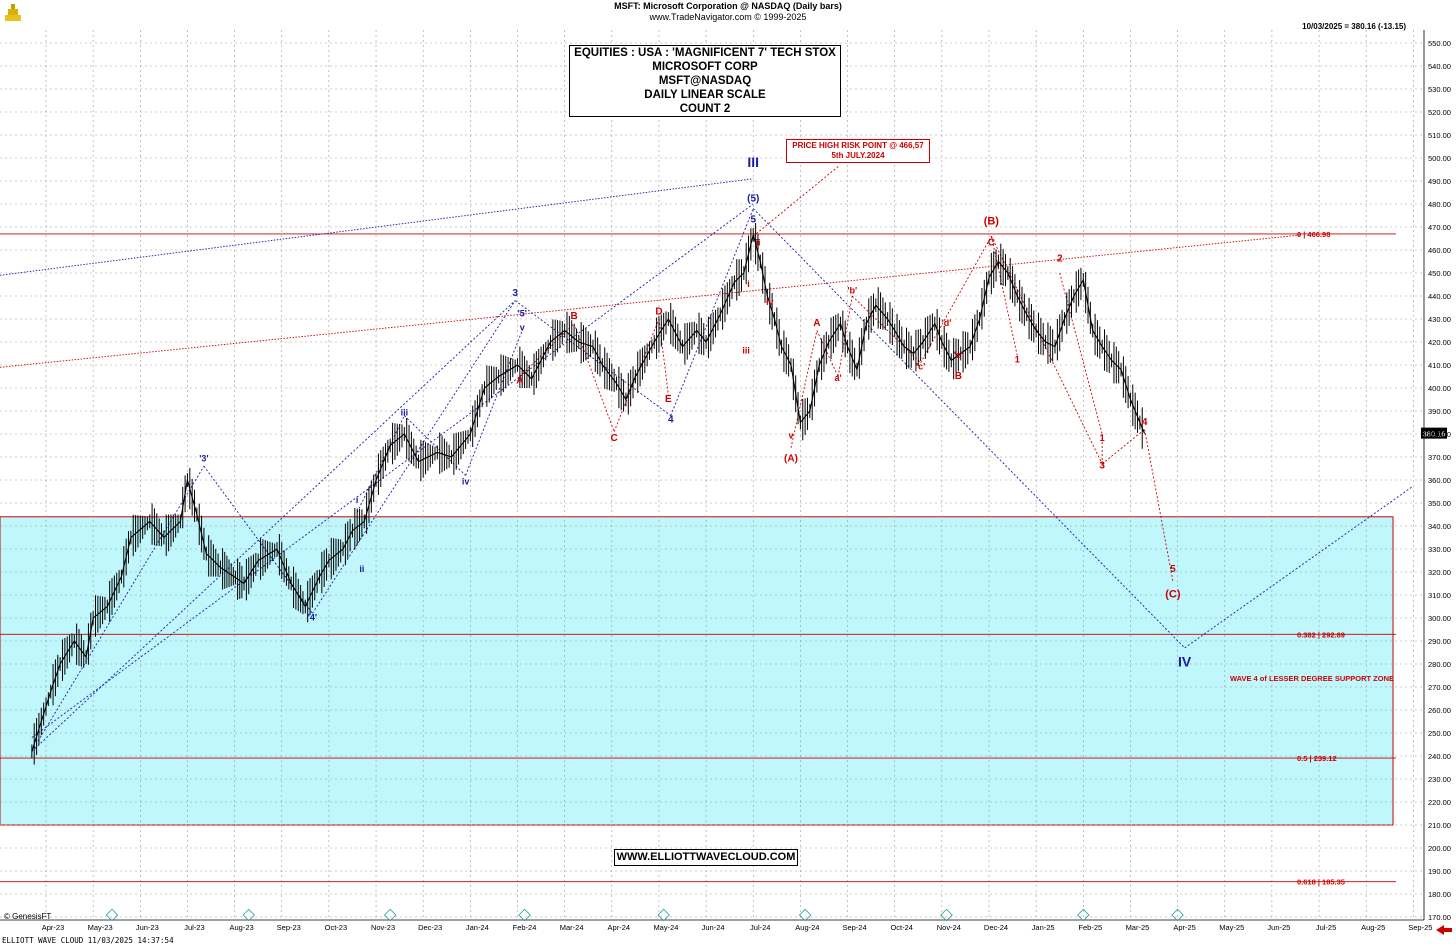 The image size is (1456, 945). I want to click on y-tick-label: 400.00, so click(1439, 388).